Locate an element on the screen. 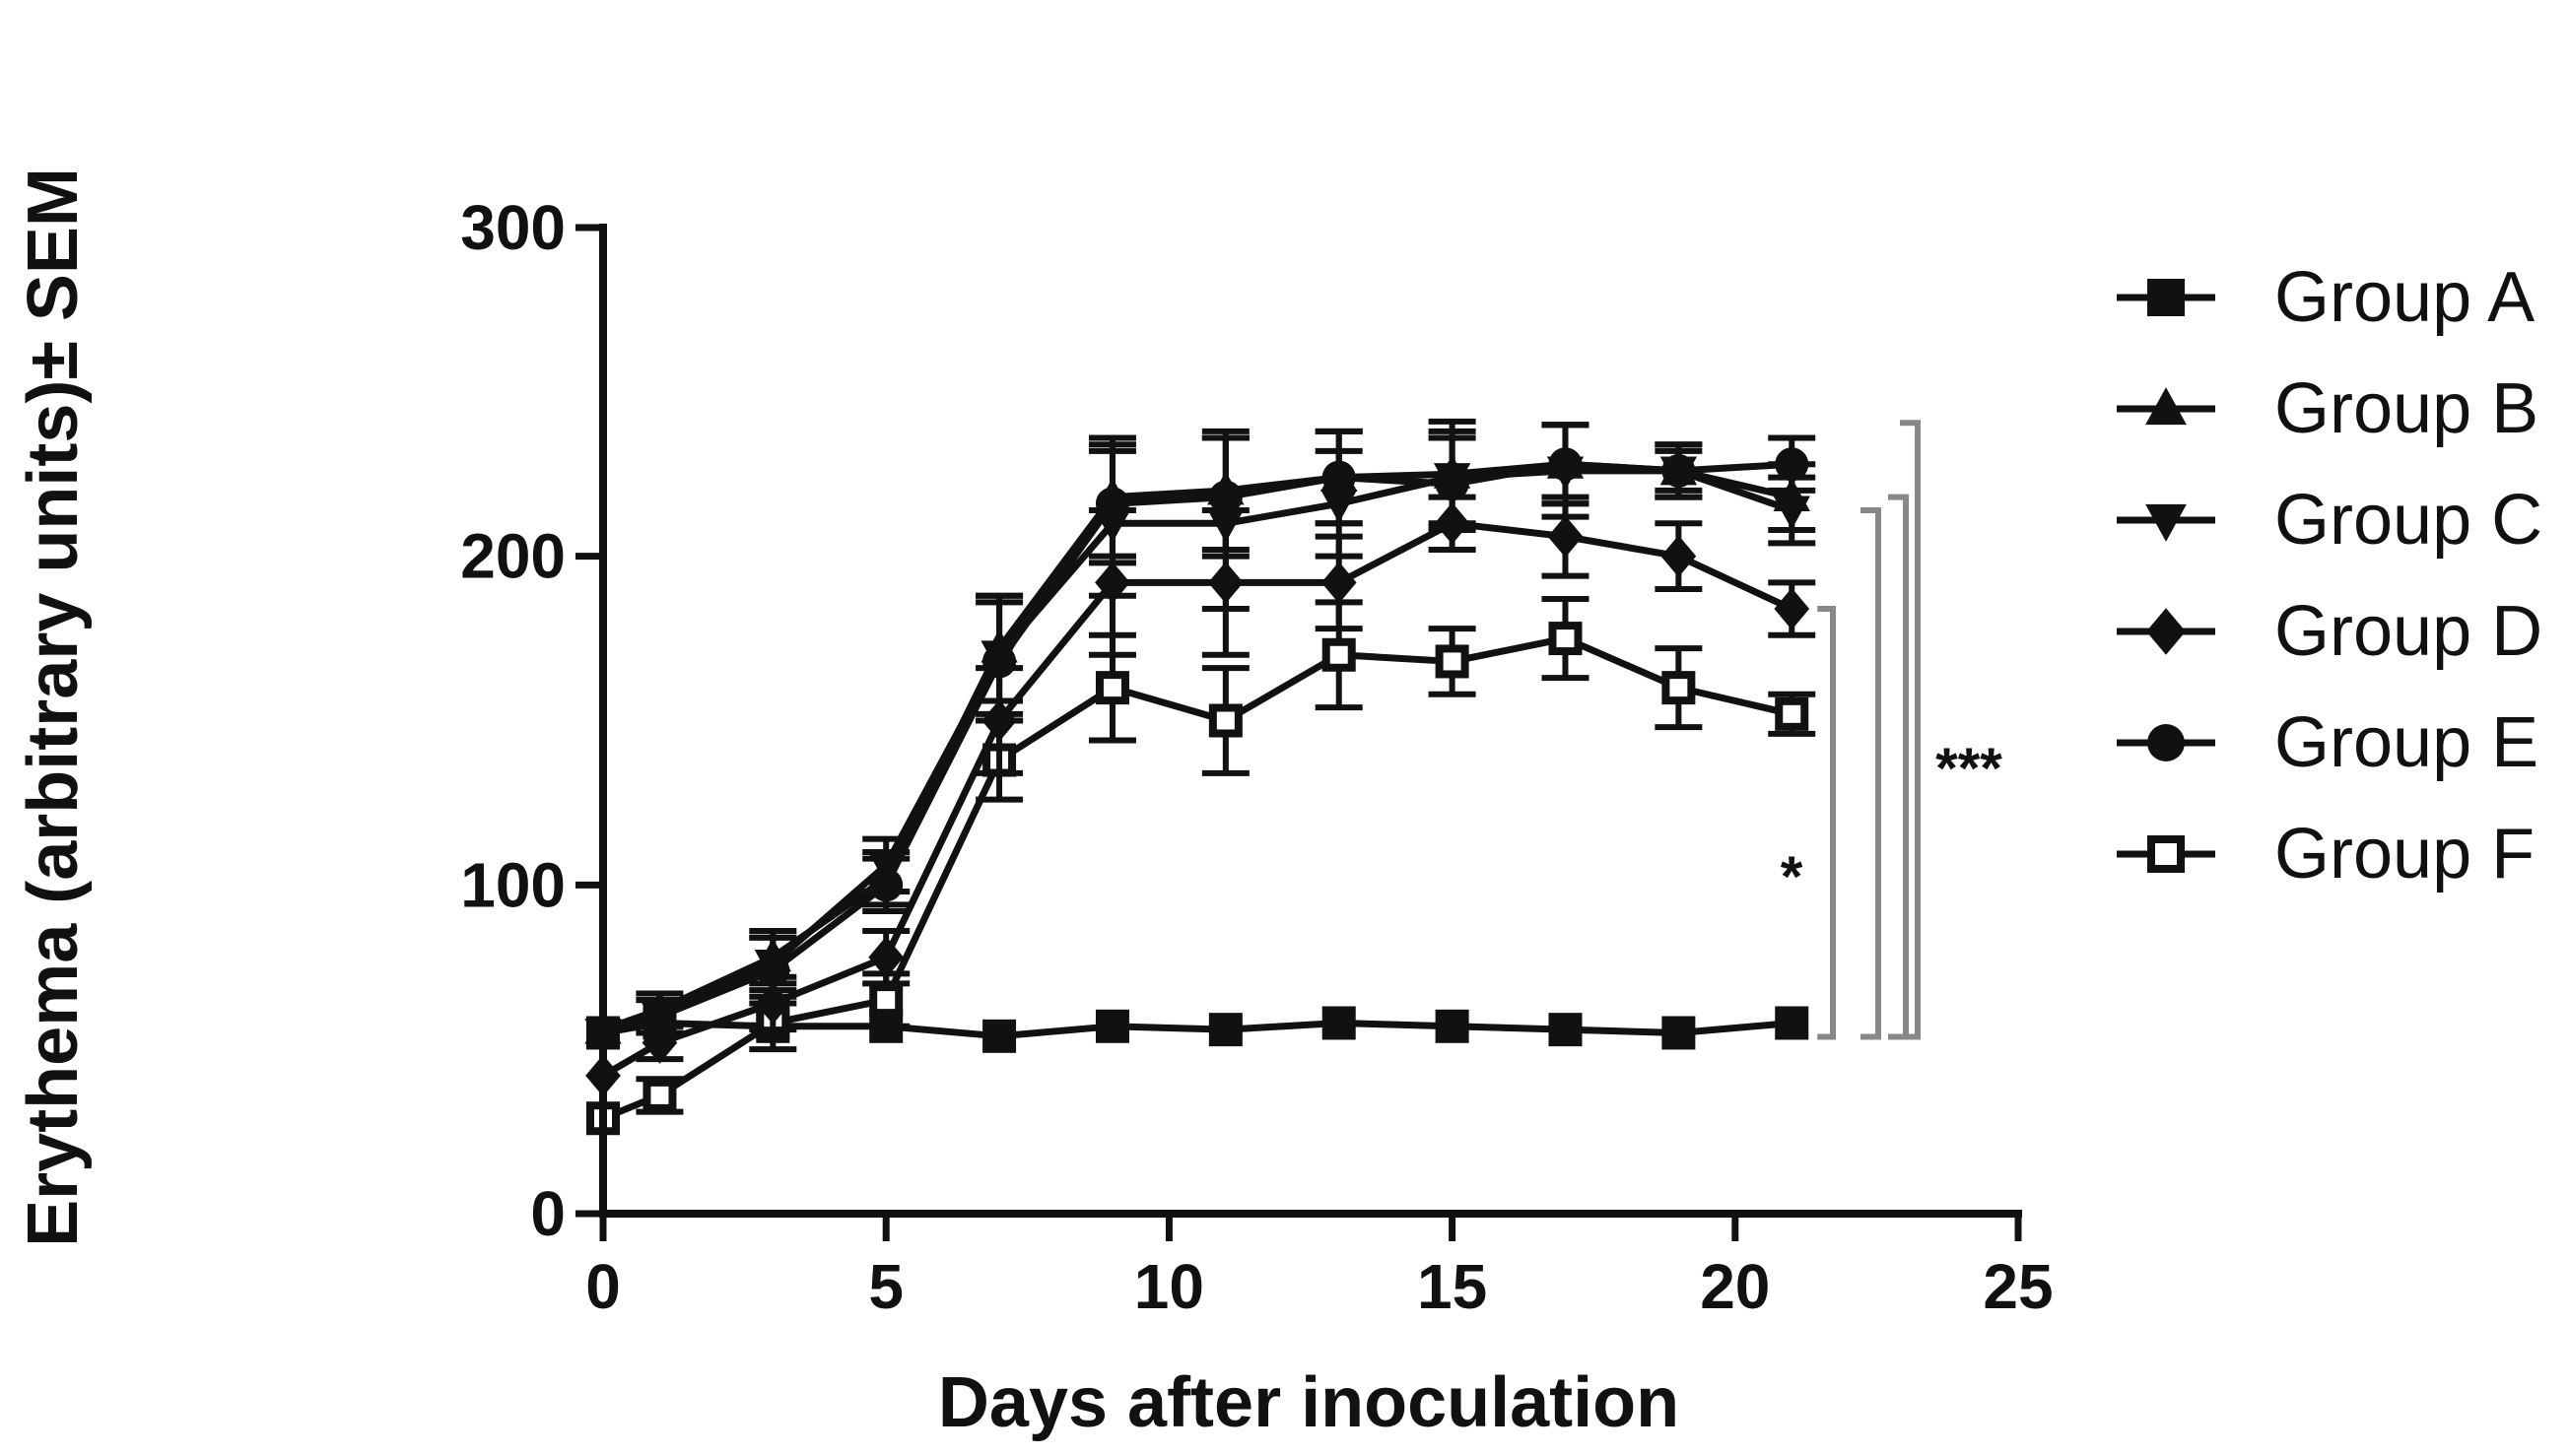 This screenshot has width=2570, height=1456. legend-item-group-b: Group B is located at coordinates (2327, 408).